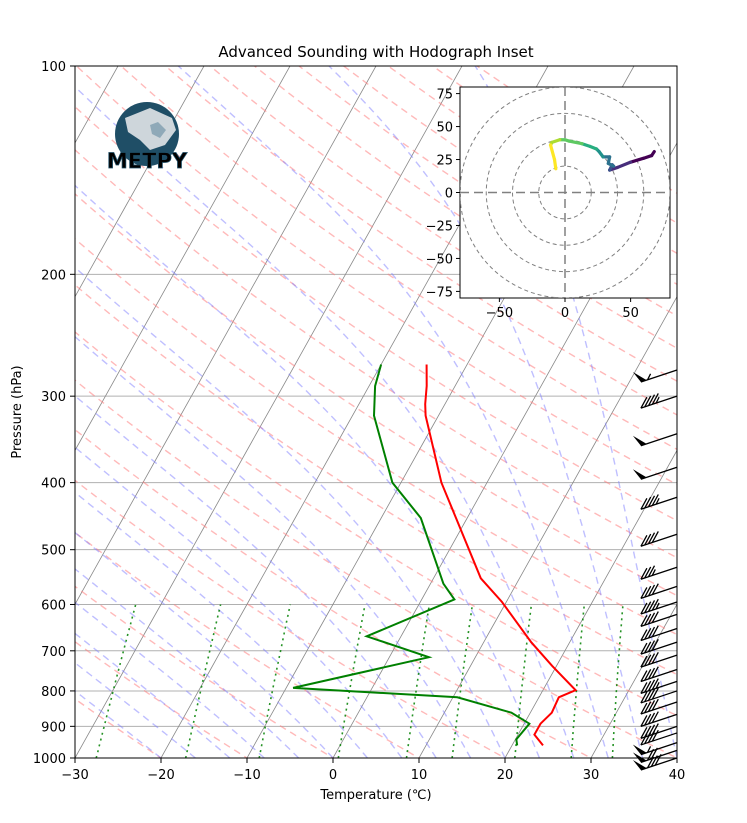 Image resolution: width=747 pixels, height=823 pixels. Describe the element at coordinates (439, 226) in the screenshot. I see `hodo-y-tick-label: −25` at that location.